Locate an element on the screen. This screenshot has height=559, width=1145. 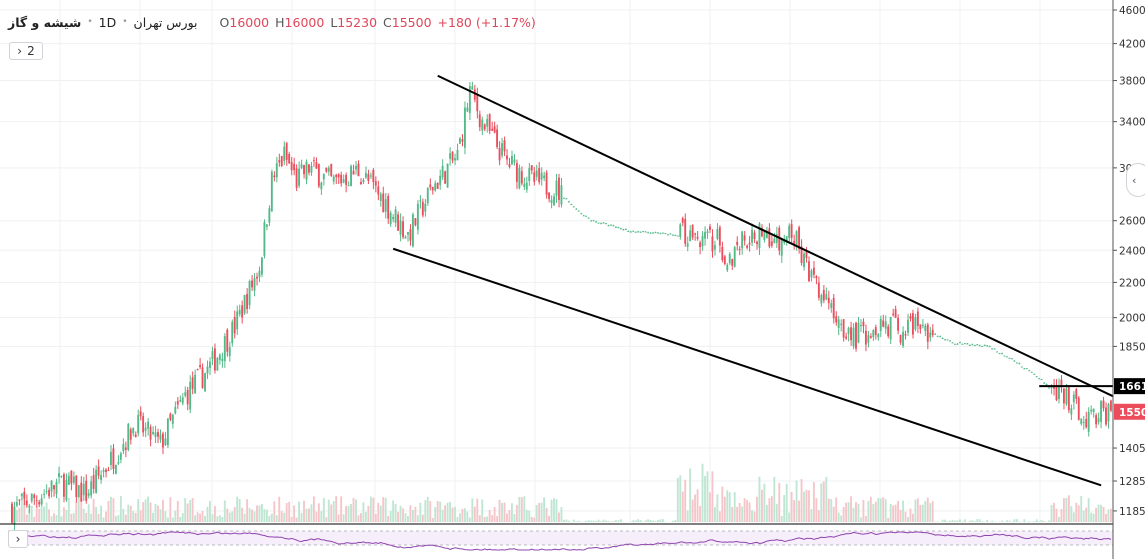
price-tick-label: 34000 is located at coordinates (1132, 123).